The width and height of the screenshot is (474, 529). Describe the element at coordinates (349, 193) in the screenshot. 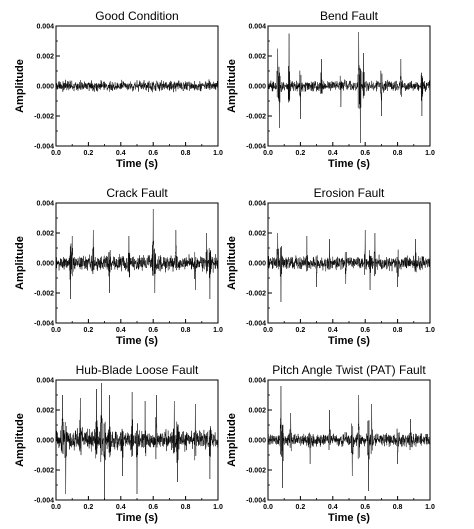

I see `panel-4-title: Erosion Fault` at that location.